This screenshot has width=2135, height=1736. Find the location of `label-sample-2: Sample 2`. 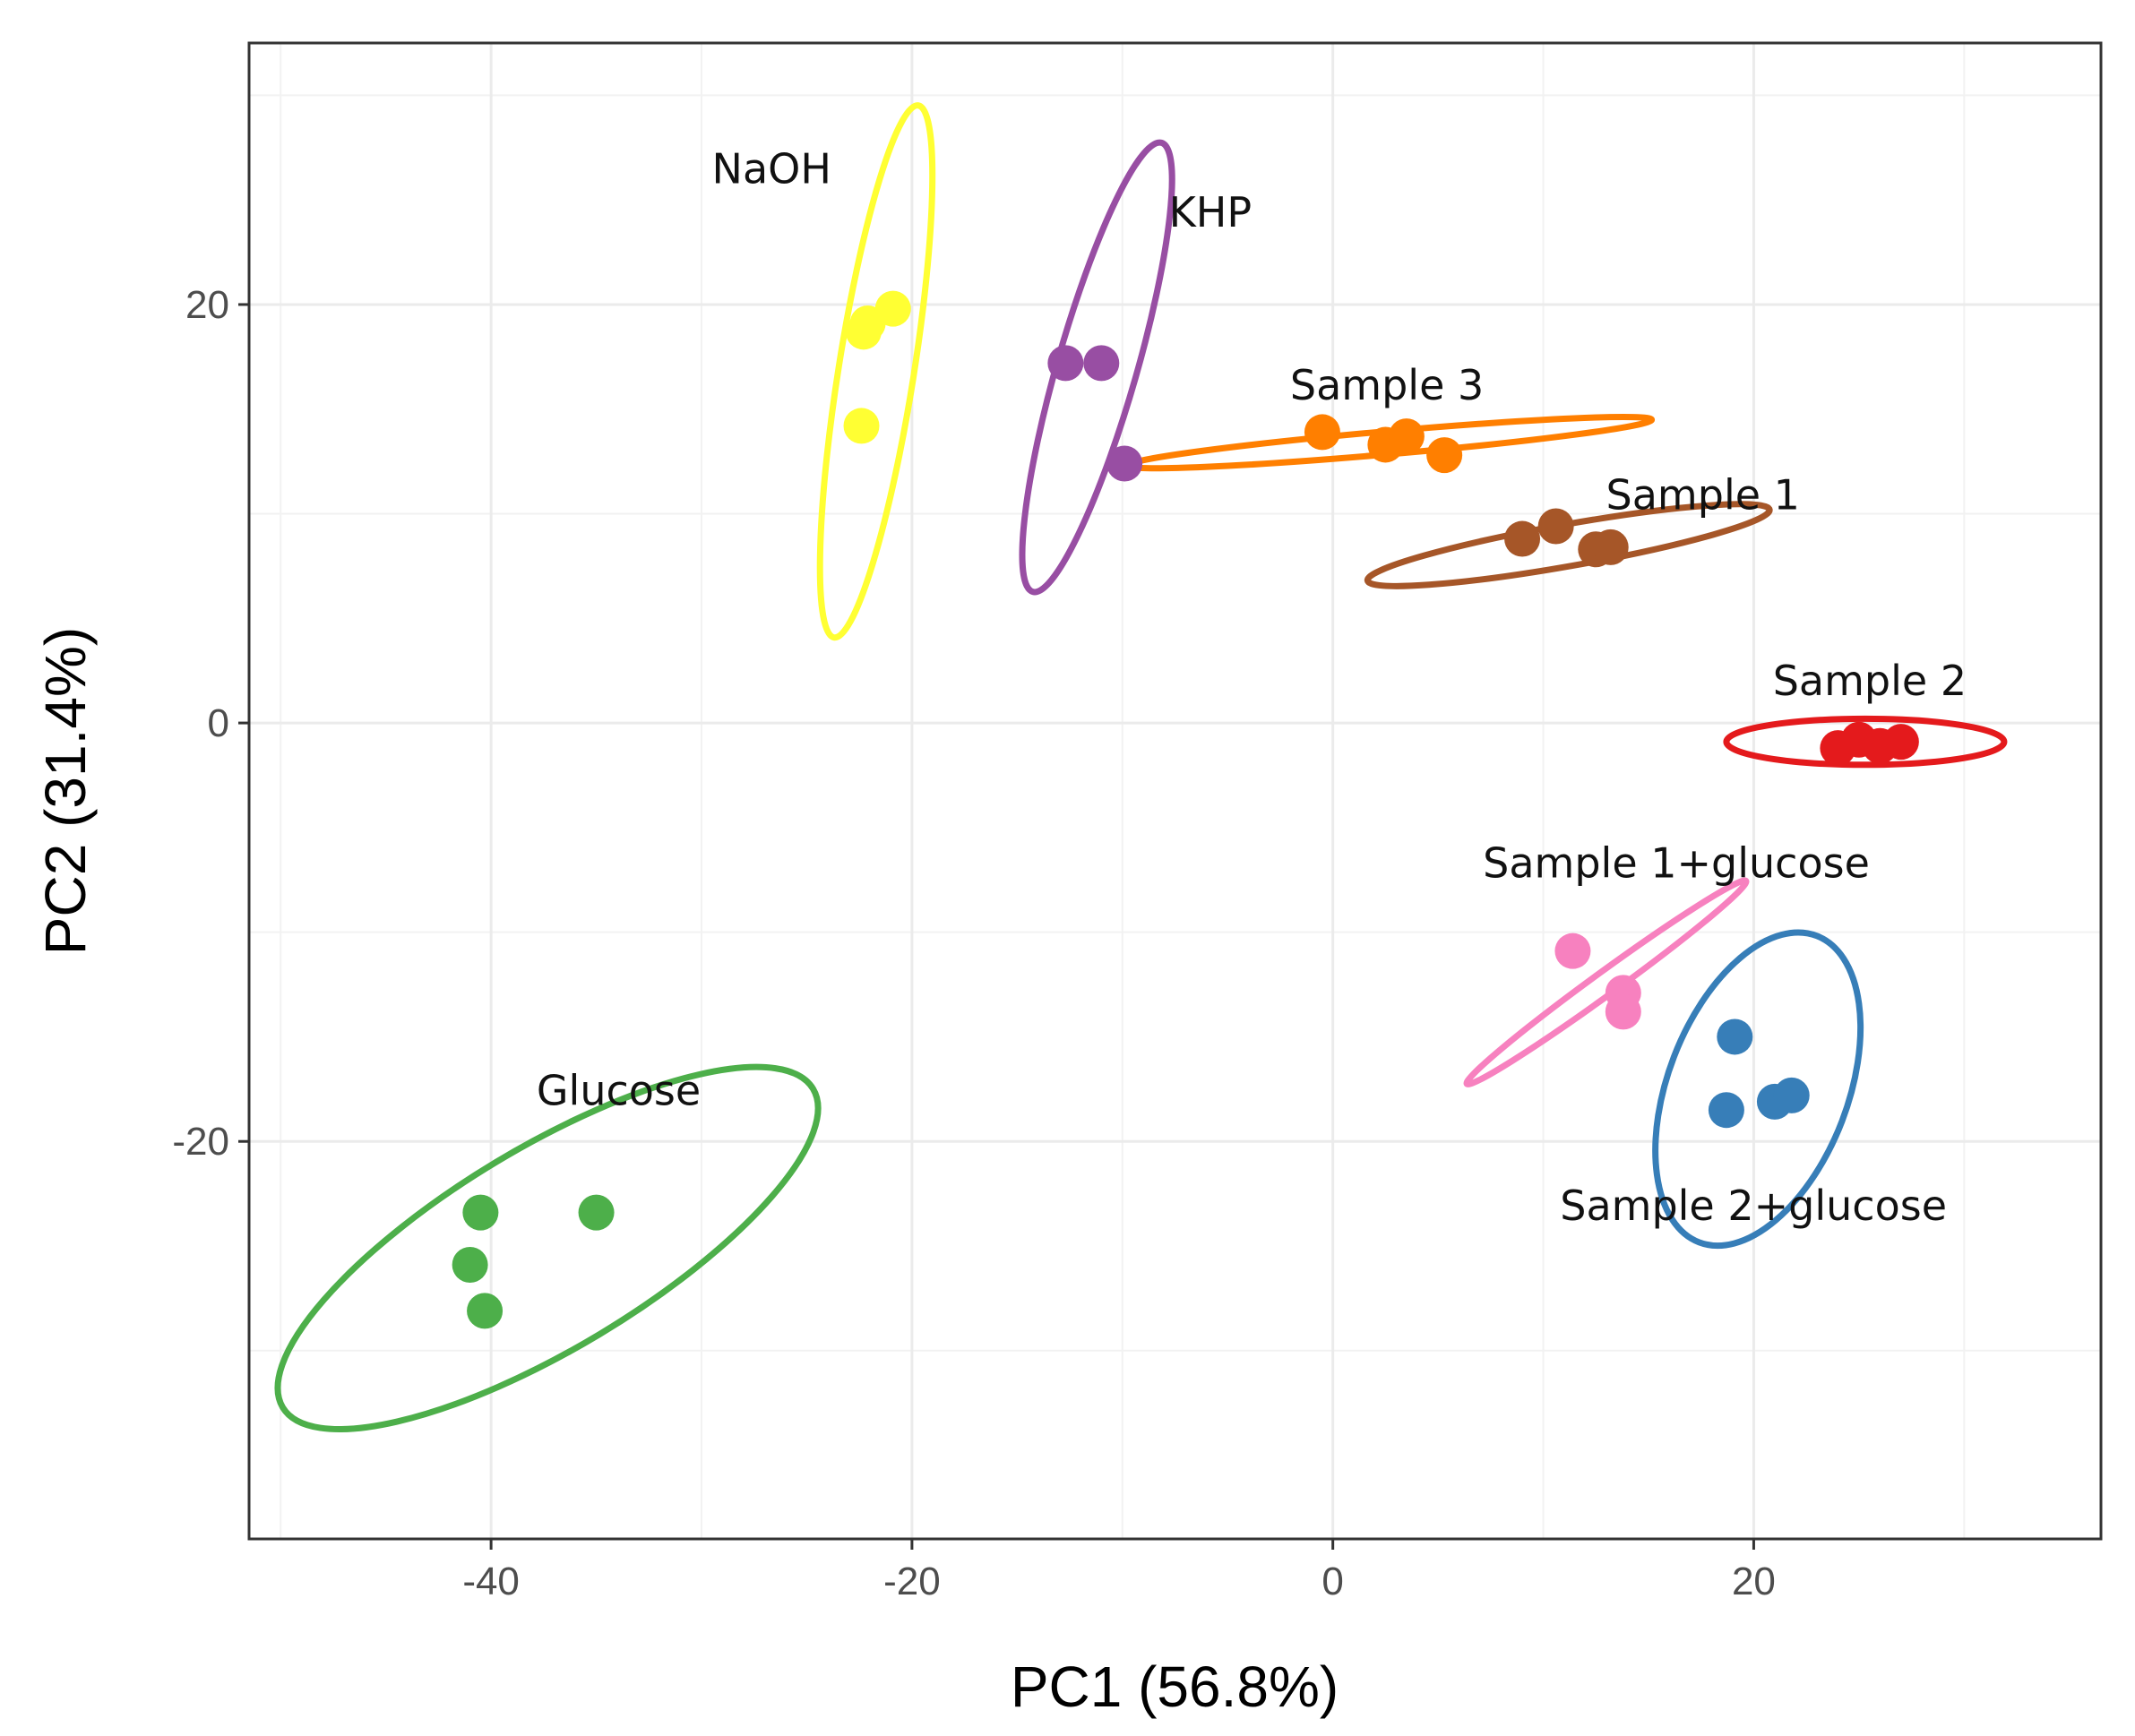

label-sample-2: Sample 2 is located at coordinates (1870, 681).